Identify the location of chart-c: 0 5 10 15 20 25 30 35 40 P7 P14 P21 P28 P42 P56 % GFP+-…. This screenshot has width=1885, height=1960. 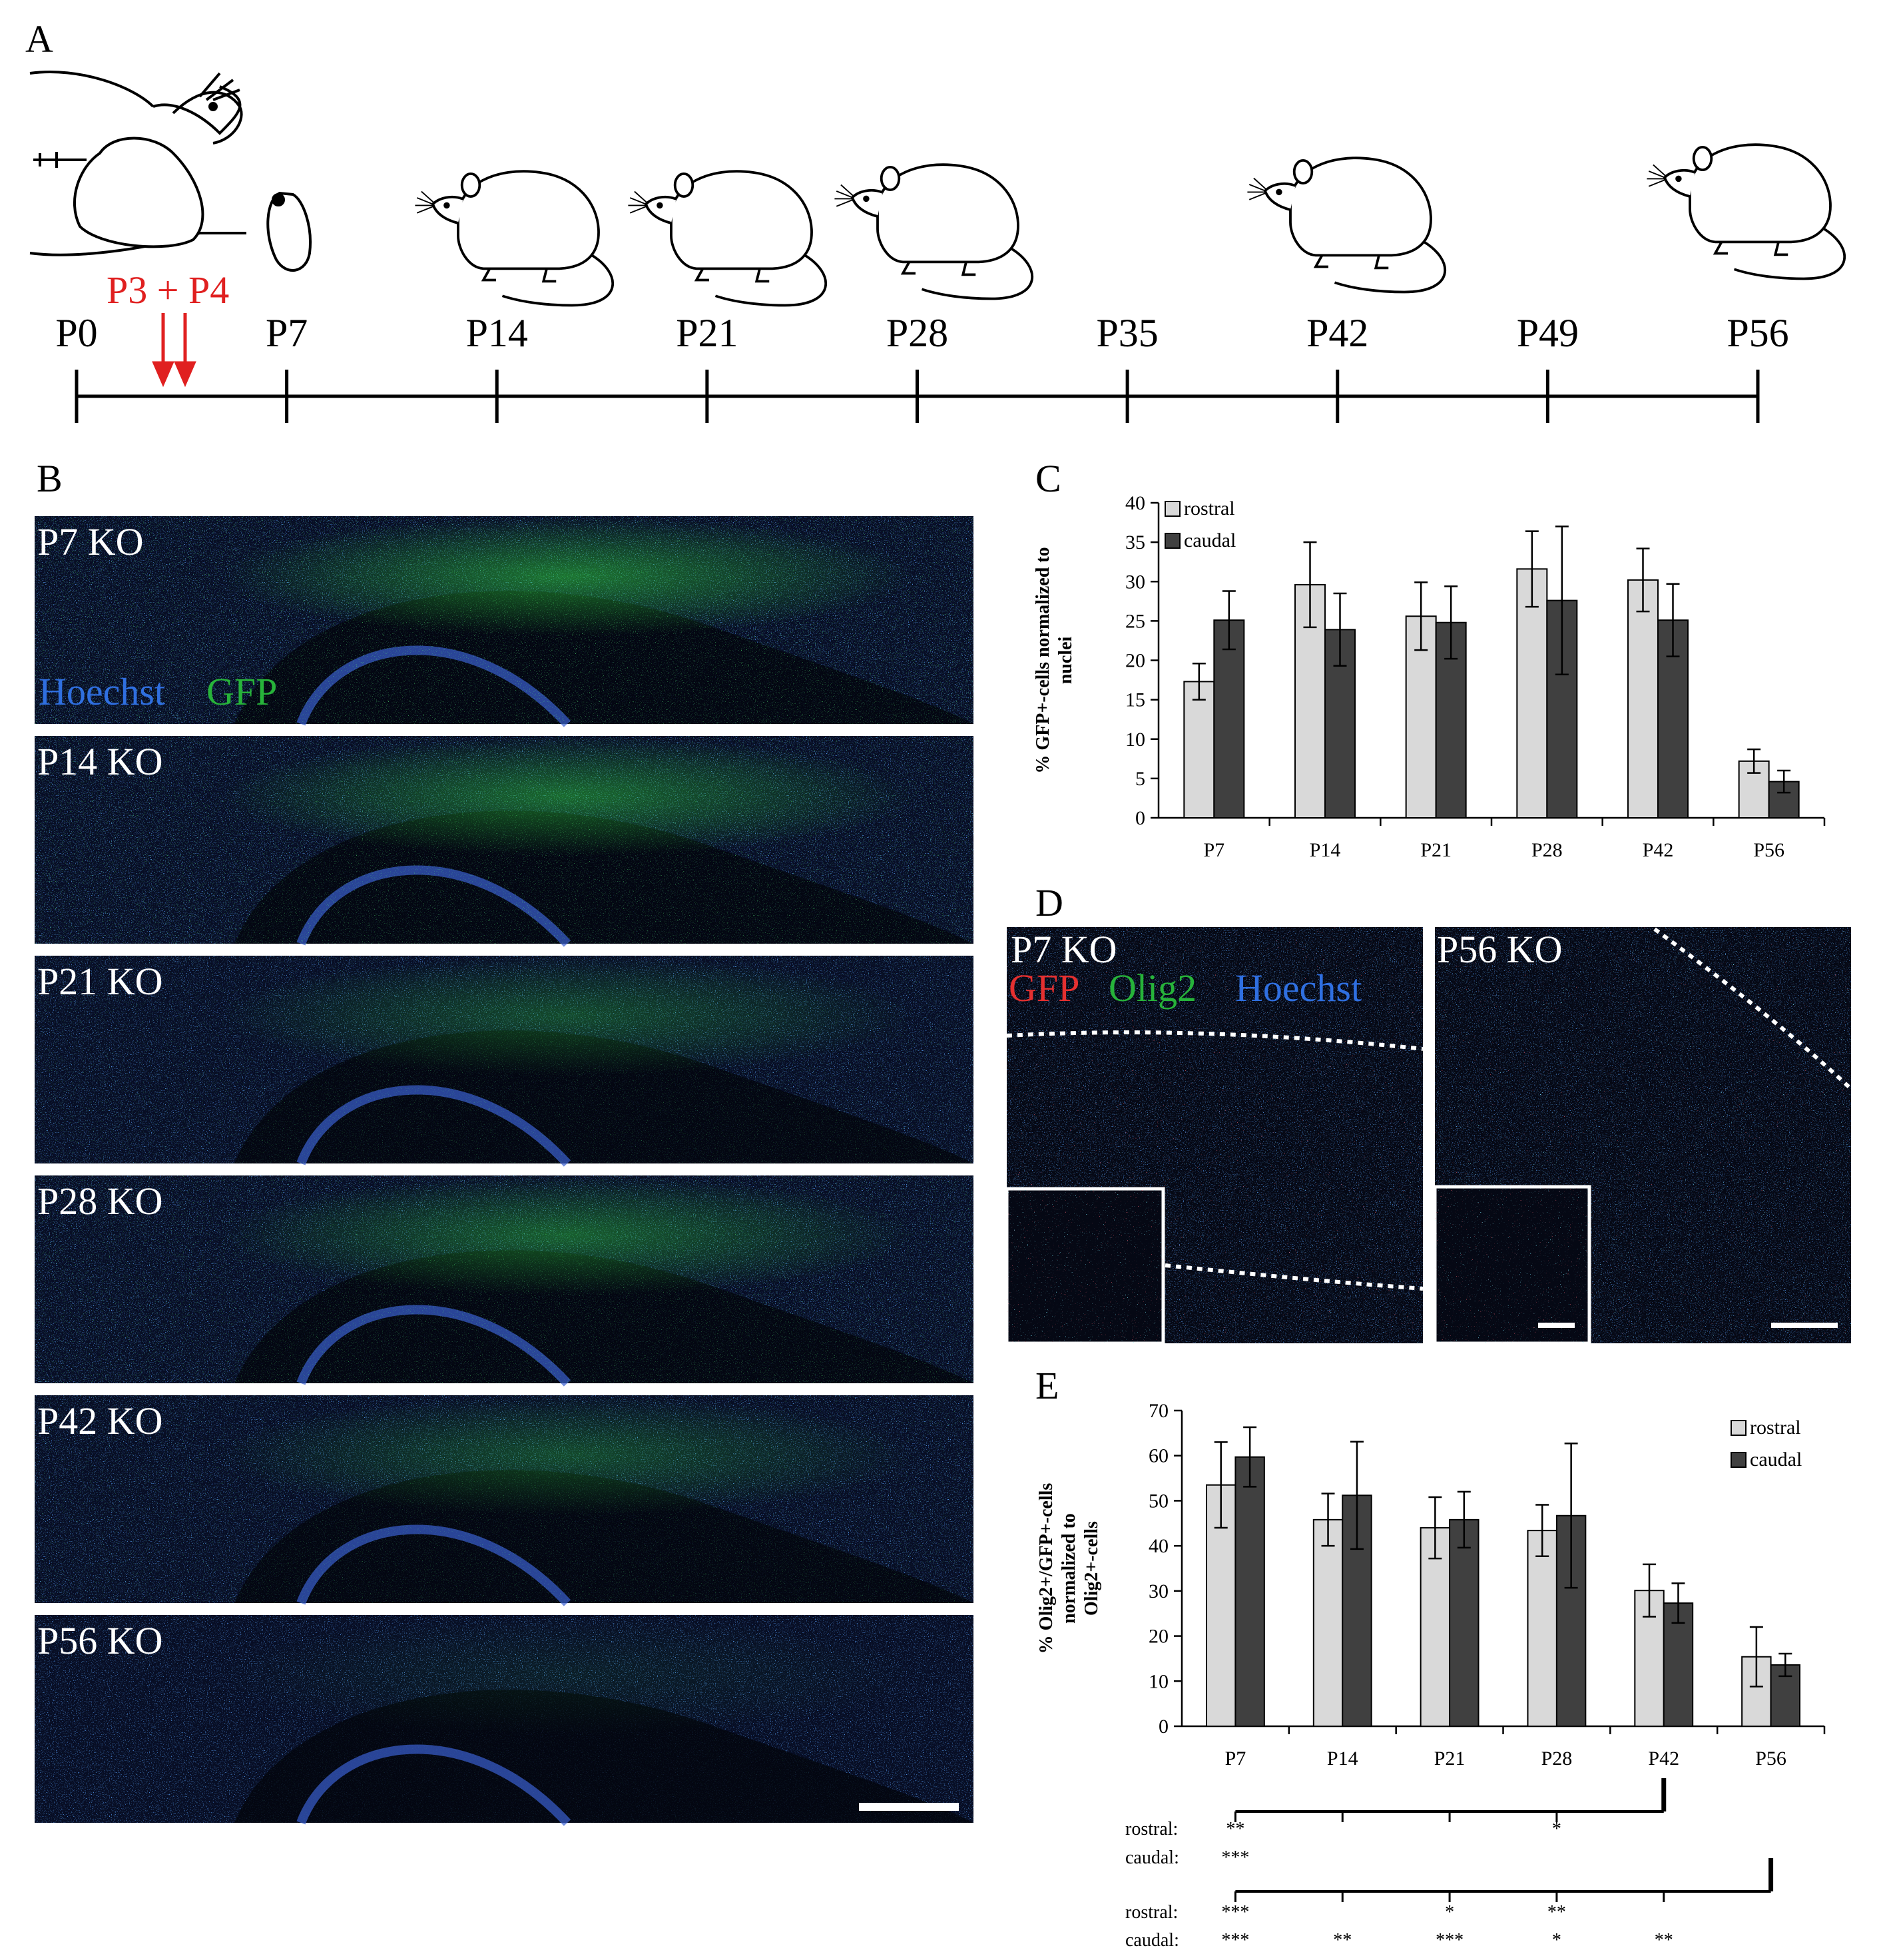
(1429, 676).